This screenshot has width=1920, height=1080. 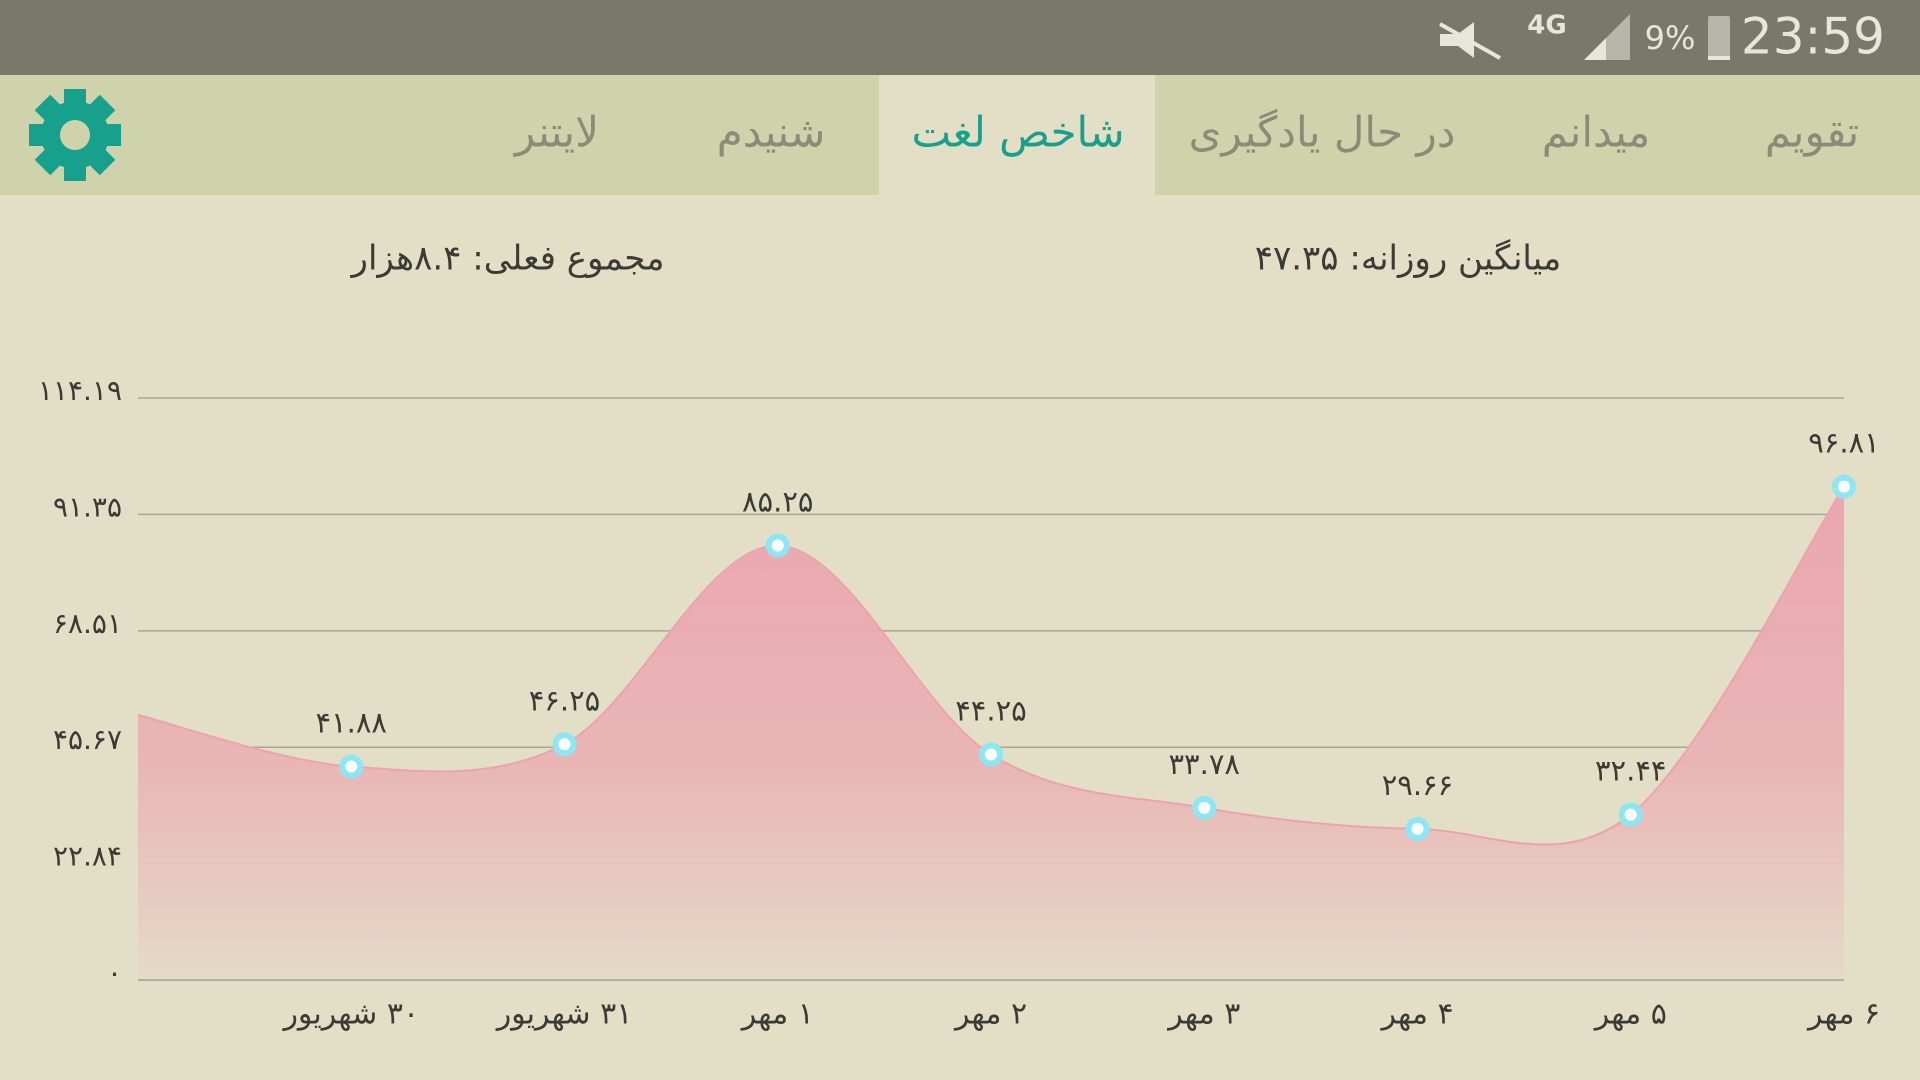 What do you see at coordinates (991, 710) in the screenshot?
I see `data-label: ۴۴.۲۵` at bounding box center [991, 710].